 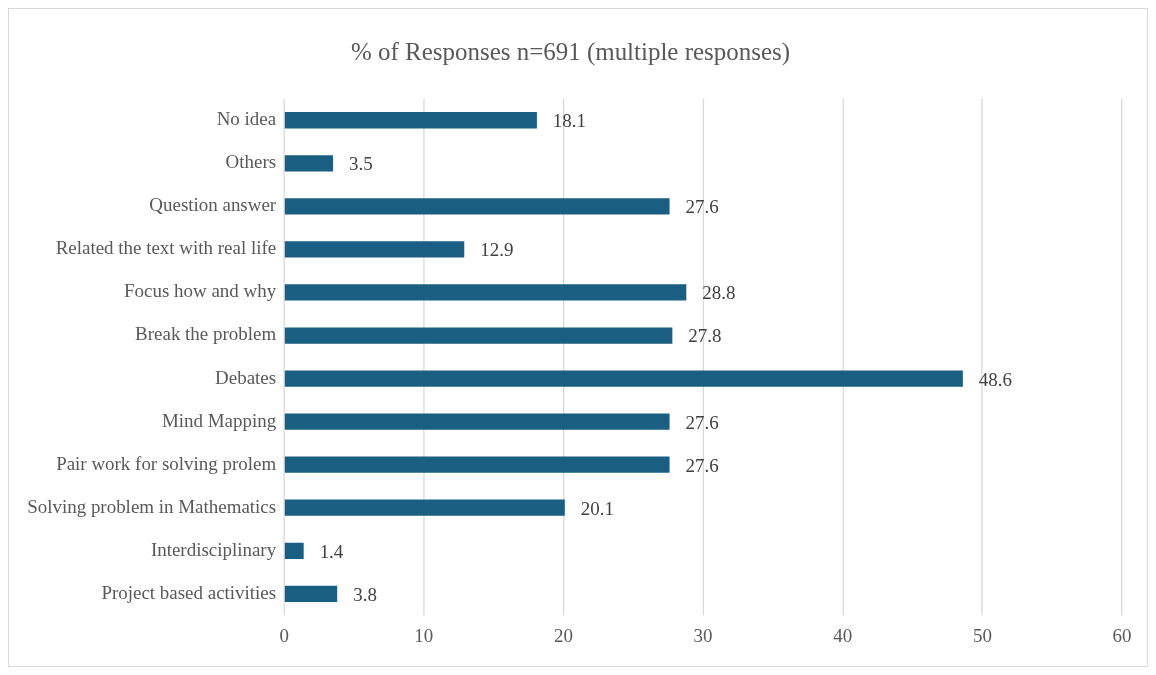 What do you see at coordinates (213, 205) in the screenshot?
I see `y-tick-label: Question answer` at bounding box center [213, 205].